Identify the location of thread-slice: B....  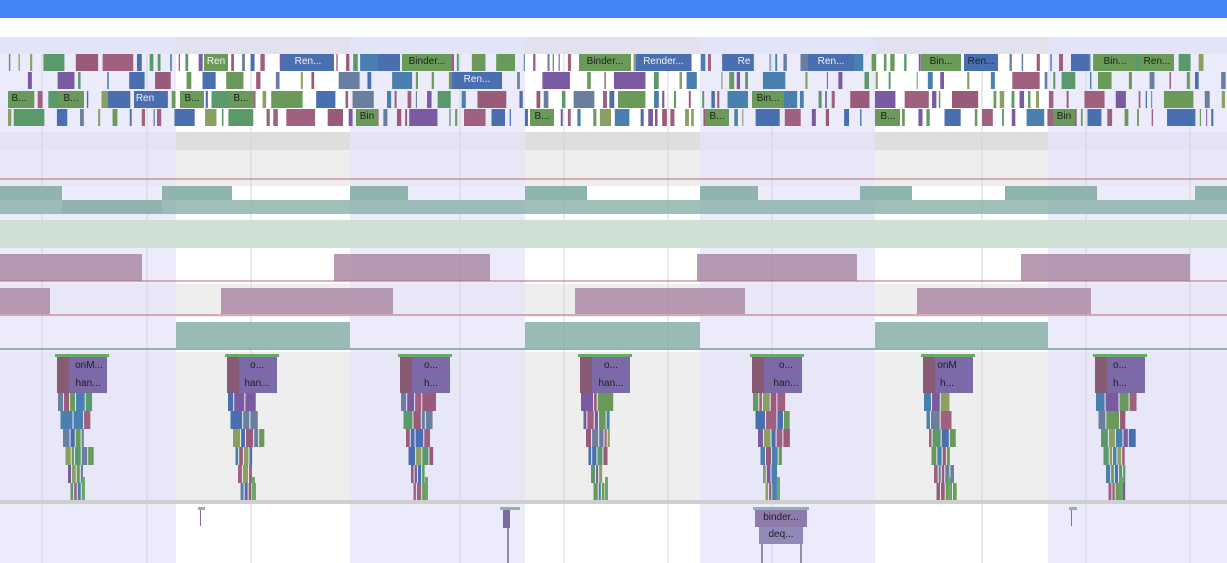
(241, 98).